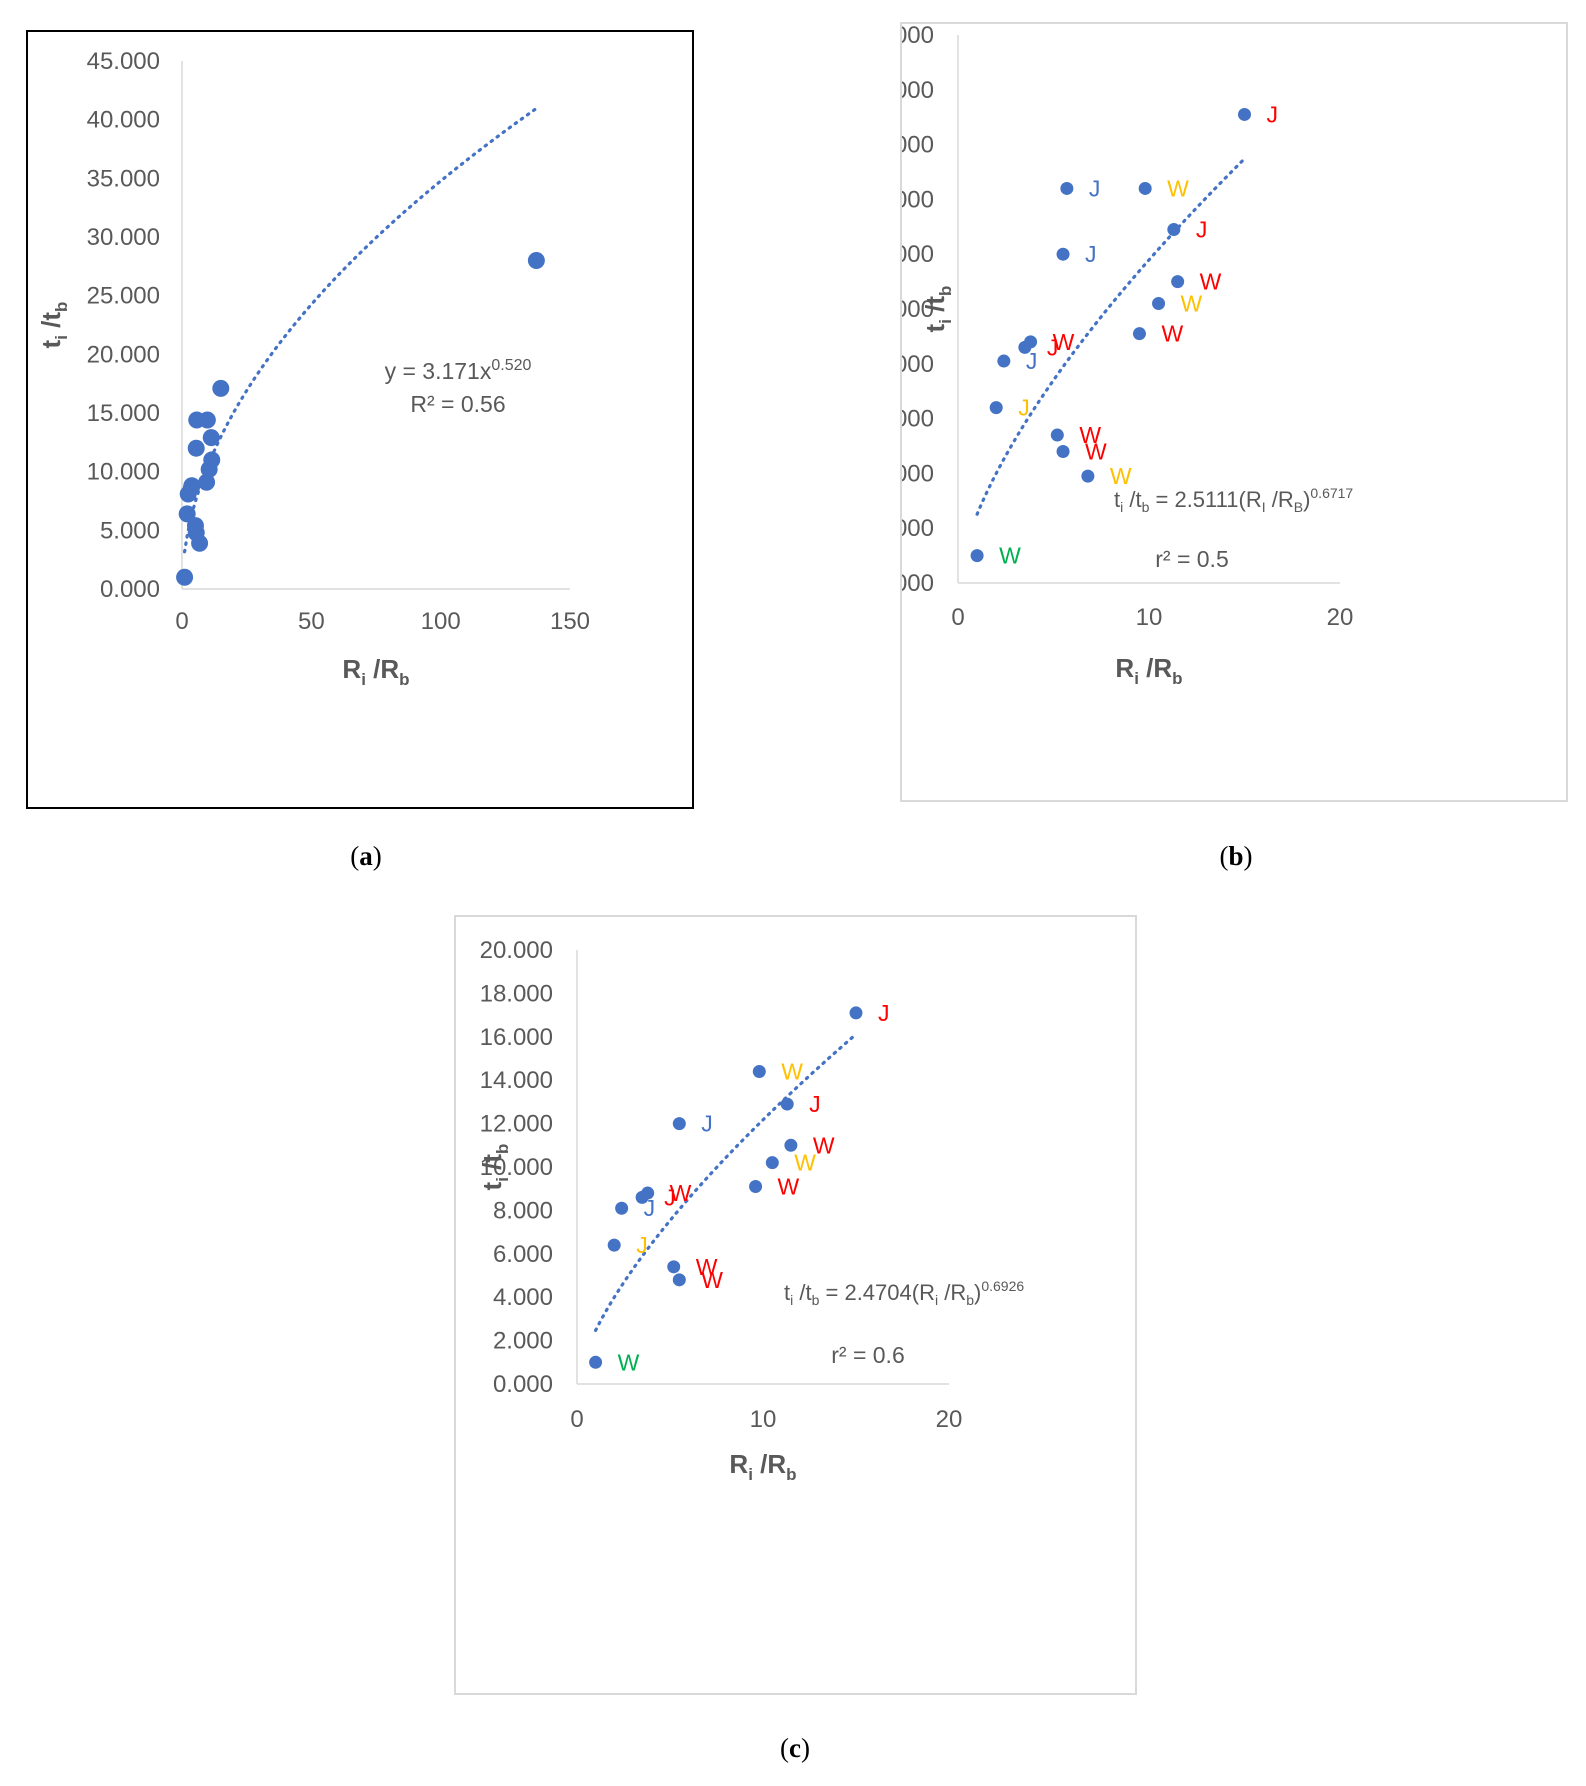  What do you see at coordinates (366, 856) in the screenshot?
I see `caption-a: (a)` at bounding box center [366, 856].